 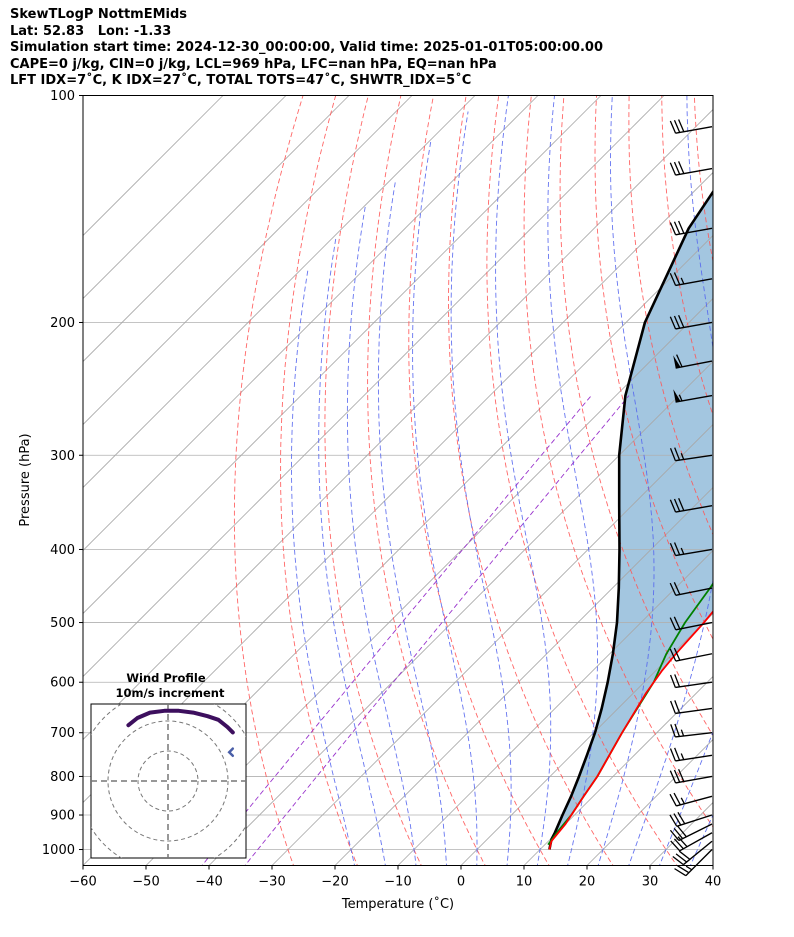 What do you see at coordinates (231, 752) in the screenshot?
I see `hodograph-trace-low` at bounding box center [231, 752].